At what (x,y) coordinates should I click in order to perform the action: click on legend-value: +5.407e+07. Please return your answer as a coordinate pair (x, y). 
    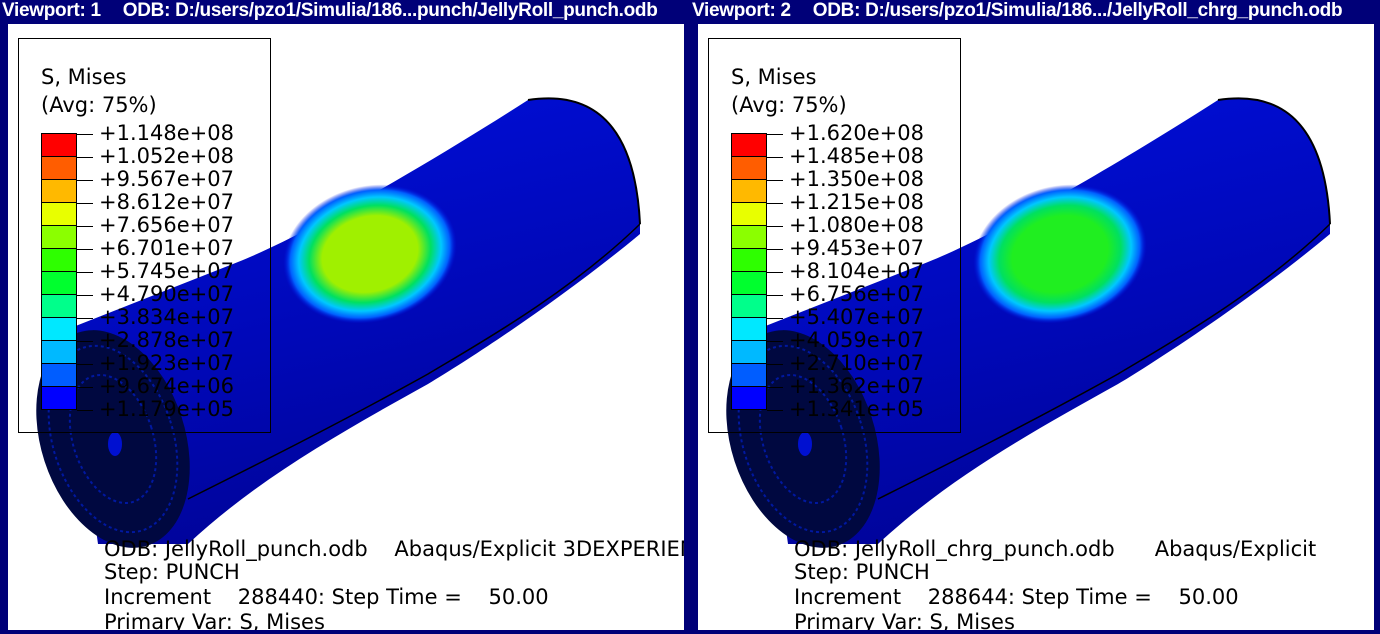
    Looking at the image, I should click on (845, 317).